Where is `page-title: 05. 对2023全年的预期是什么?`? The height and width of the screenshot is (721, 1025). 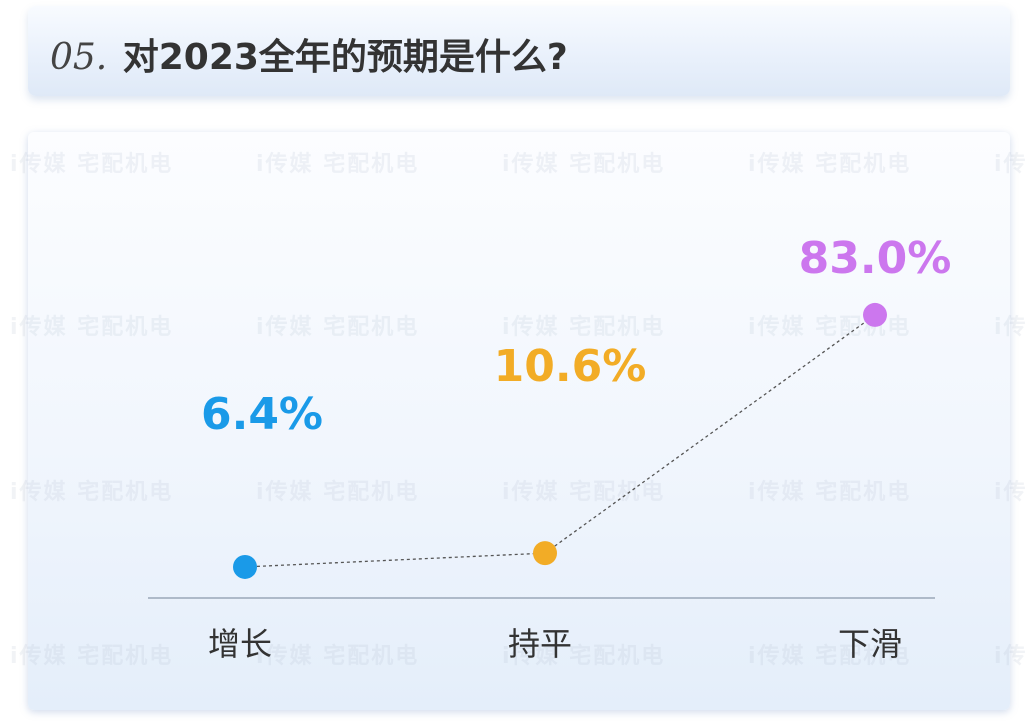
page-title: 05. 对2023全年的预期是什么? is located at coordinates (309, 54).